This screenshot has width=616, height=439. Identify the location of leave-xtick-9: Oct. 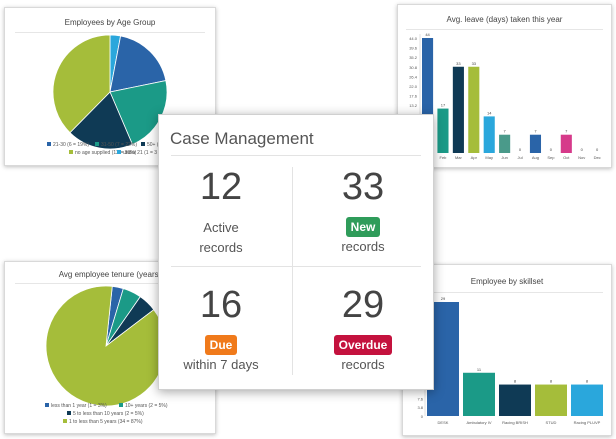
(566, 157).